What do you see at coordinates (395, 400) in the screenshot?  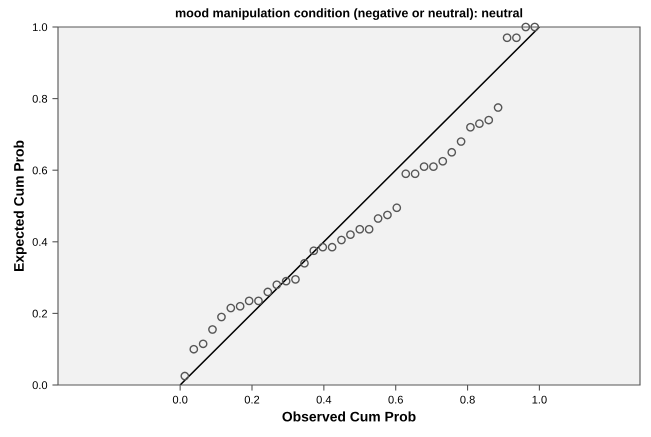 I see `x-tick-label: 0.6` at bounding box center [395, 400].